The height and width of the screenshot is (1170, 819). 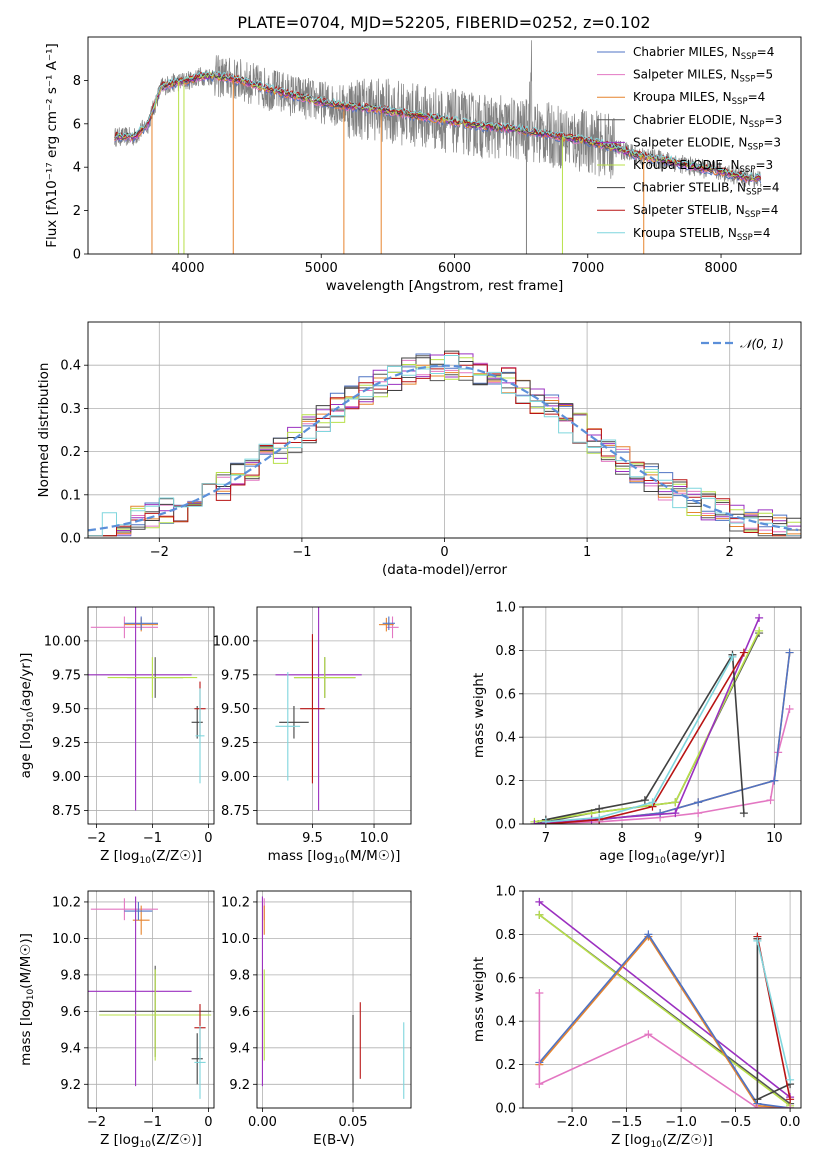 What do you see at coordinates (321, 268) in the screenshot?
I see `x-tick-label: 5000` at bounding box center [321, 268].